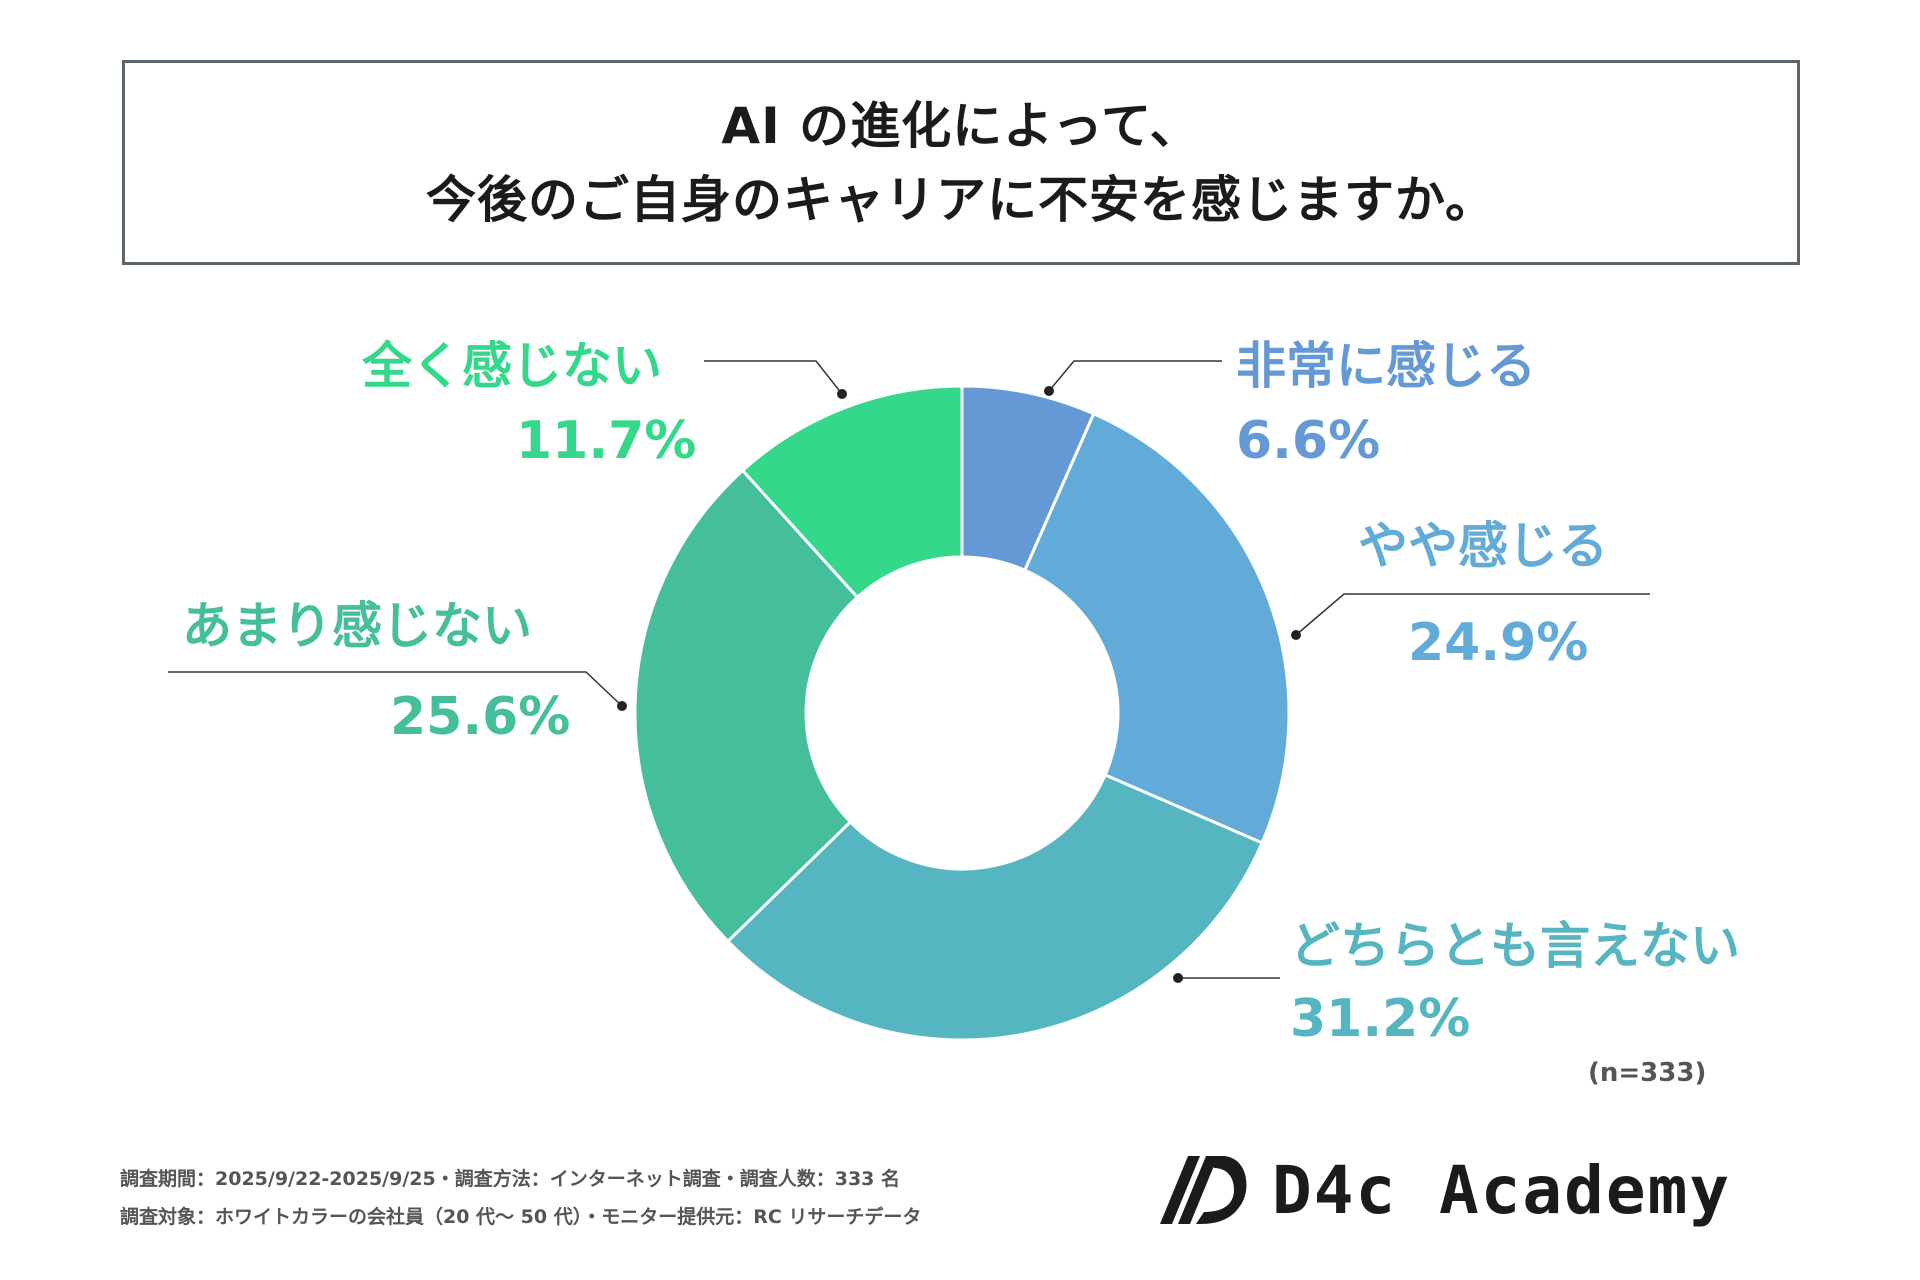 The image size is (1920, 1280). What do you see at coordinates (1483, 546) in the screenshot?
I see `label-somewhat-anxious: やや感じる` at bounding box center [1483, 546].